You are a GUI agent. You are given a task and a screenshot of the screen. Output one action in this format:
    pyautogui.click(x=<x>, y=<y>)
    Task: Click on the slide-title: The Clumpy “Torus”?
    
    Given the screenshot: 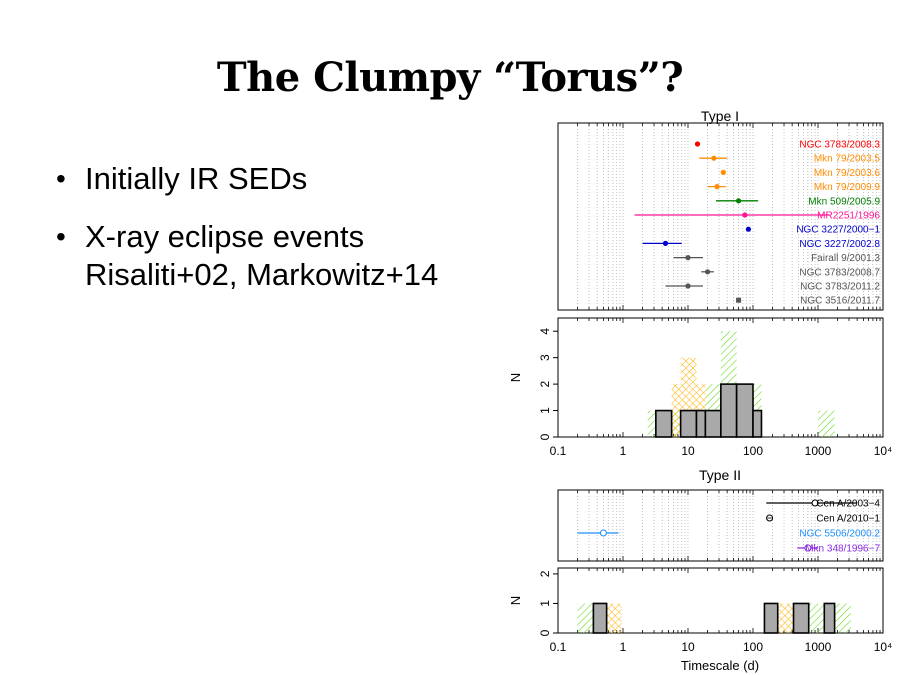 What is the action you would take?
    pyautogui.click(x=450, y=77)
    